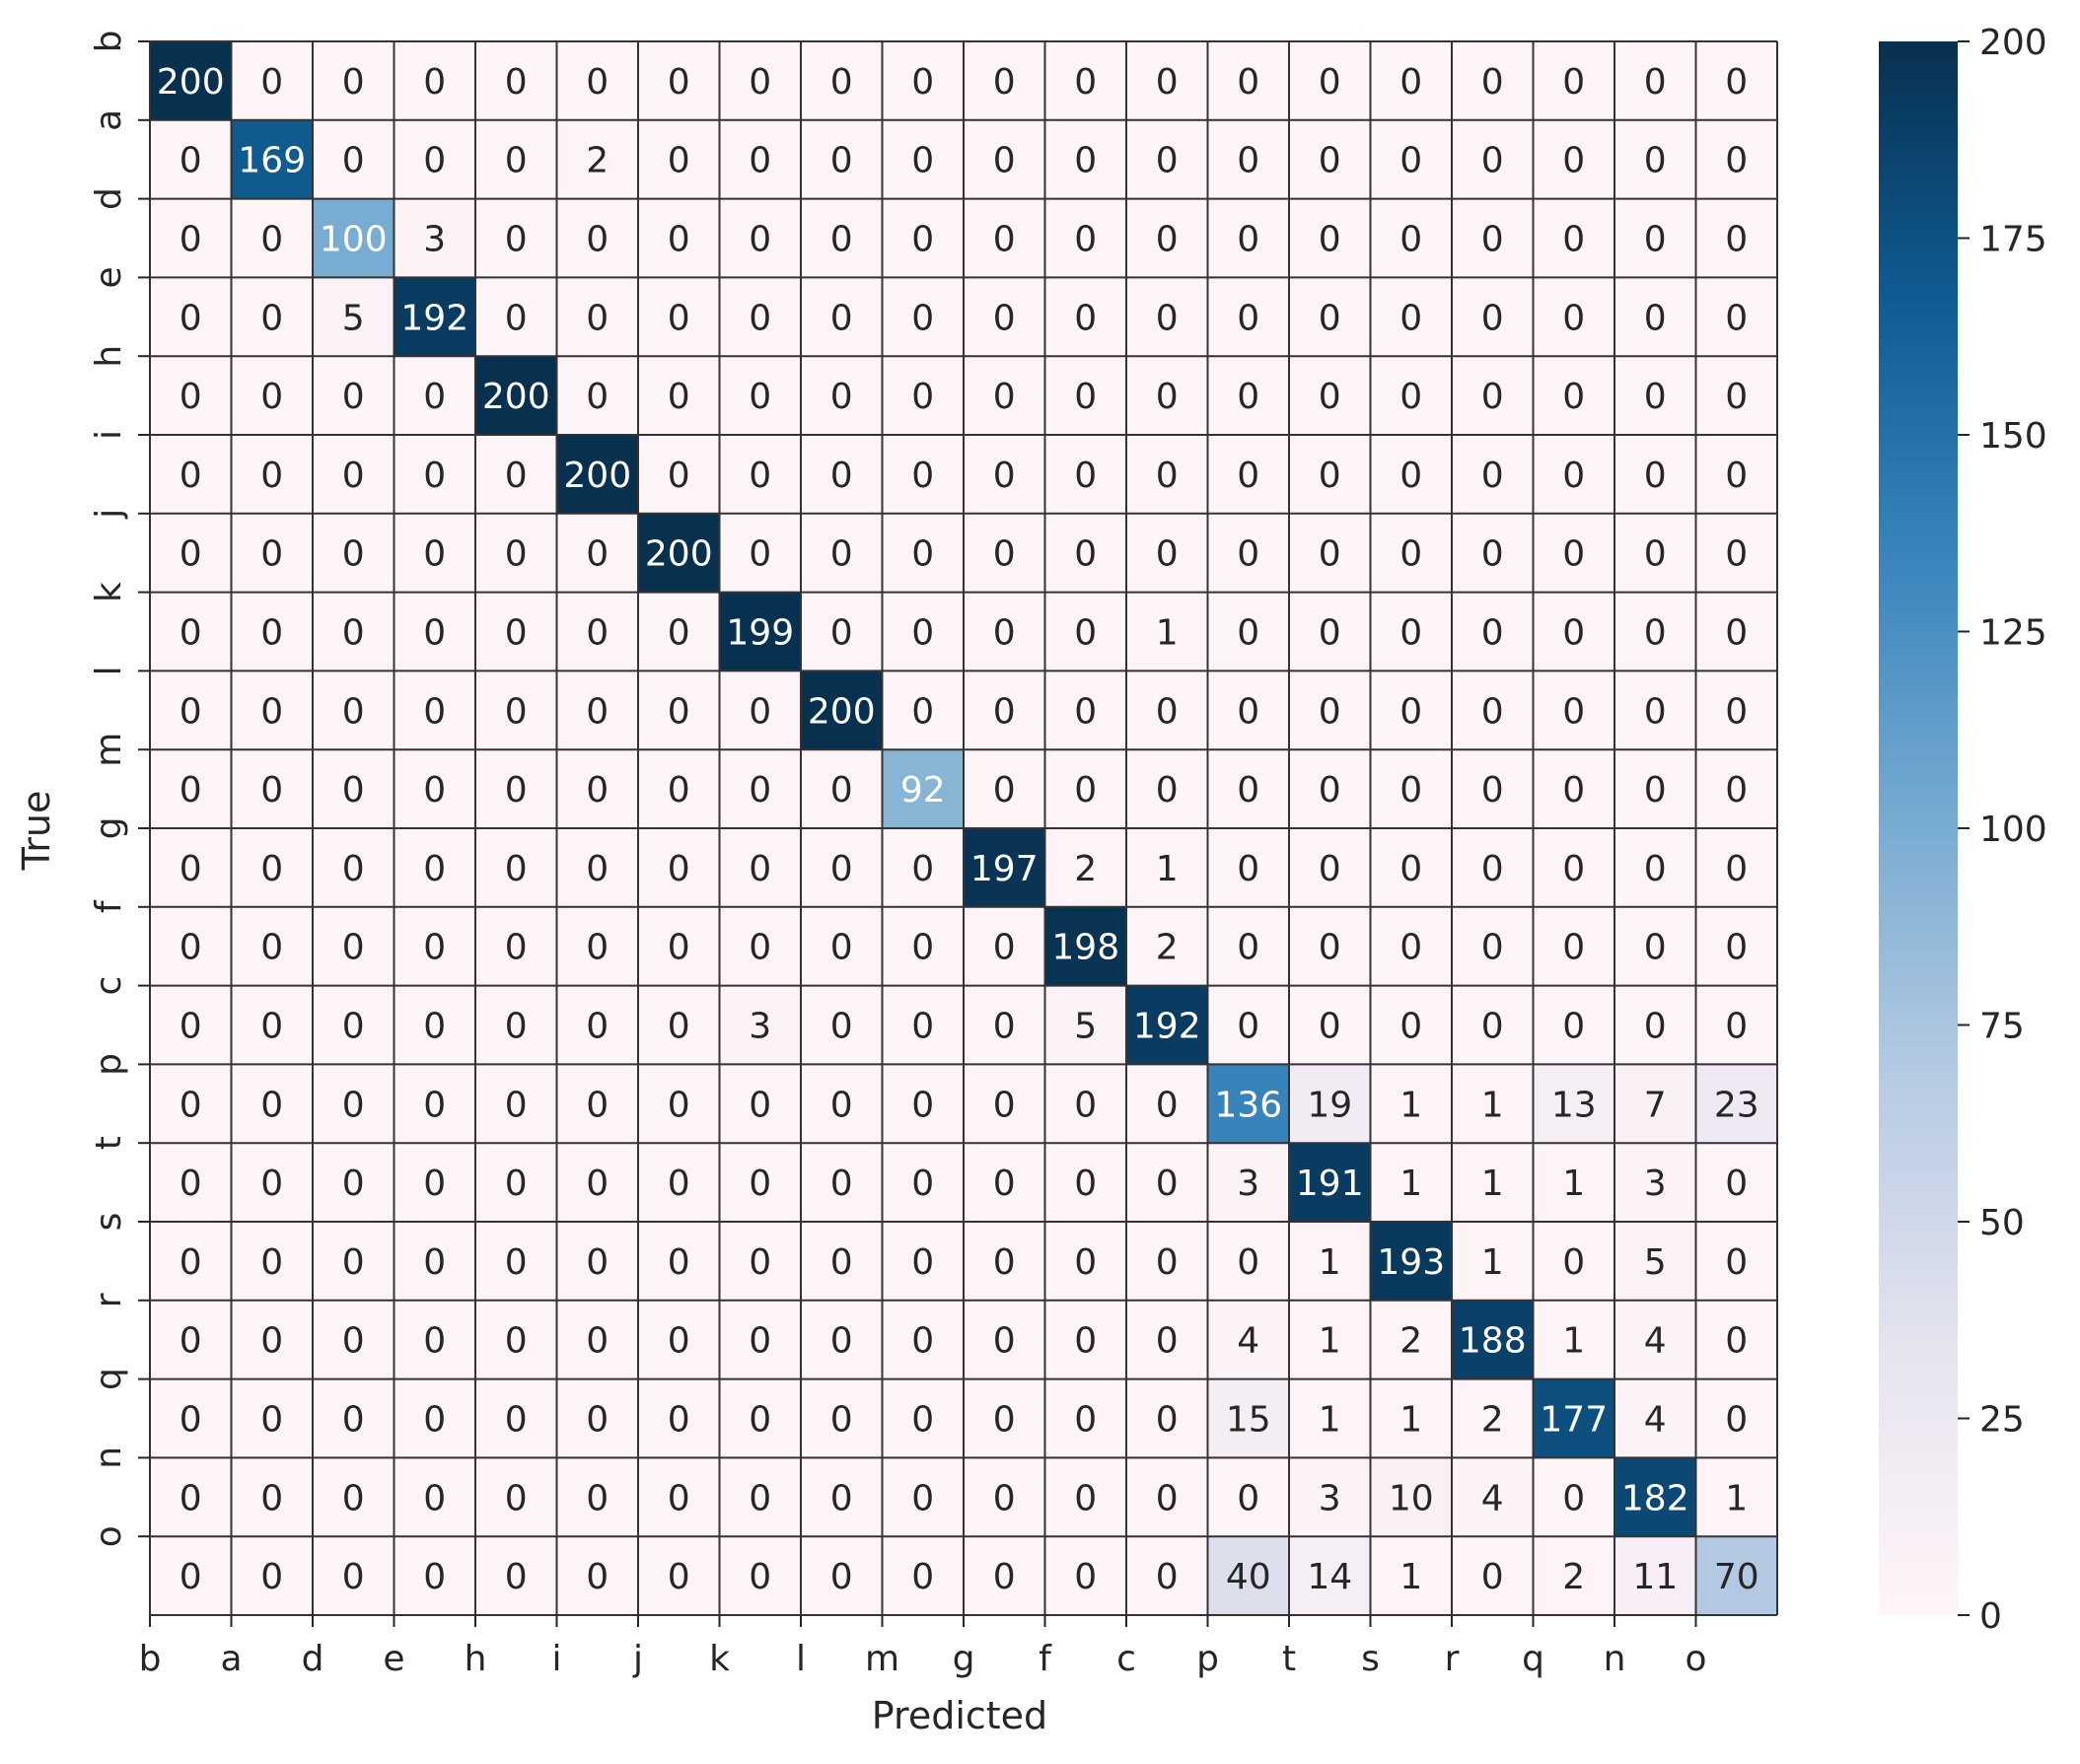 This screenshot has height=1764, width=2080. What do you see at coordinates (434, 318) in the screenshot?
I see `cell-value-label: 192` at bounding box center [434, 318].